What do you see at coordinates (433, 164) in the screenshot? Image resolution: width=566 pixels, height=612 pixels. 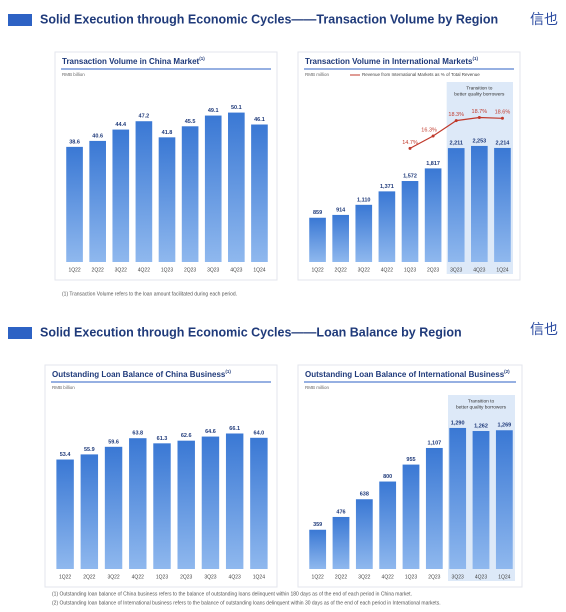 I see `data-label: 1,817` at bounding box center [433, 164].